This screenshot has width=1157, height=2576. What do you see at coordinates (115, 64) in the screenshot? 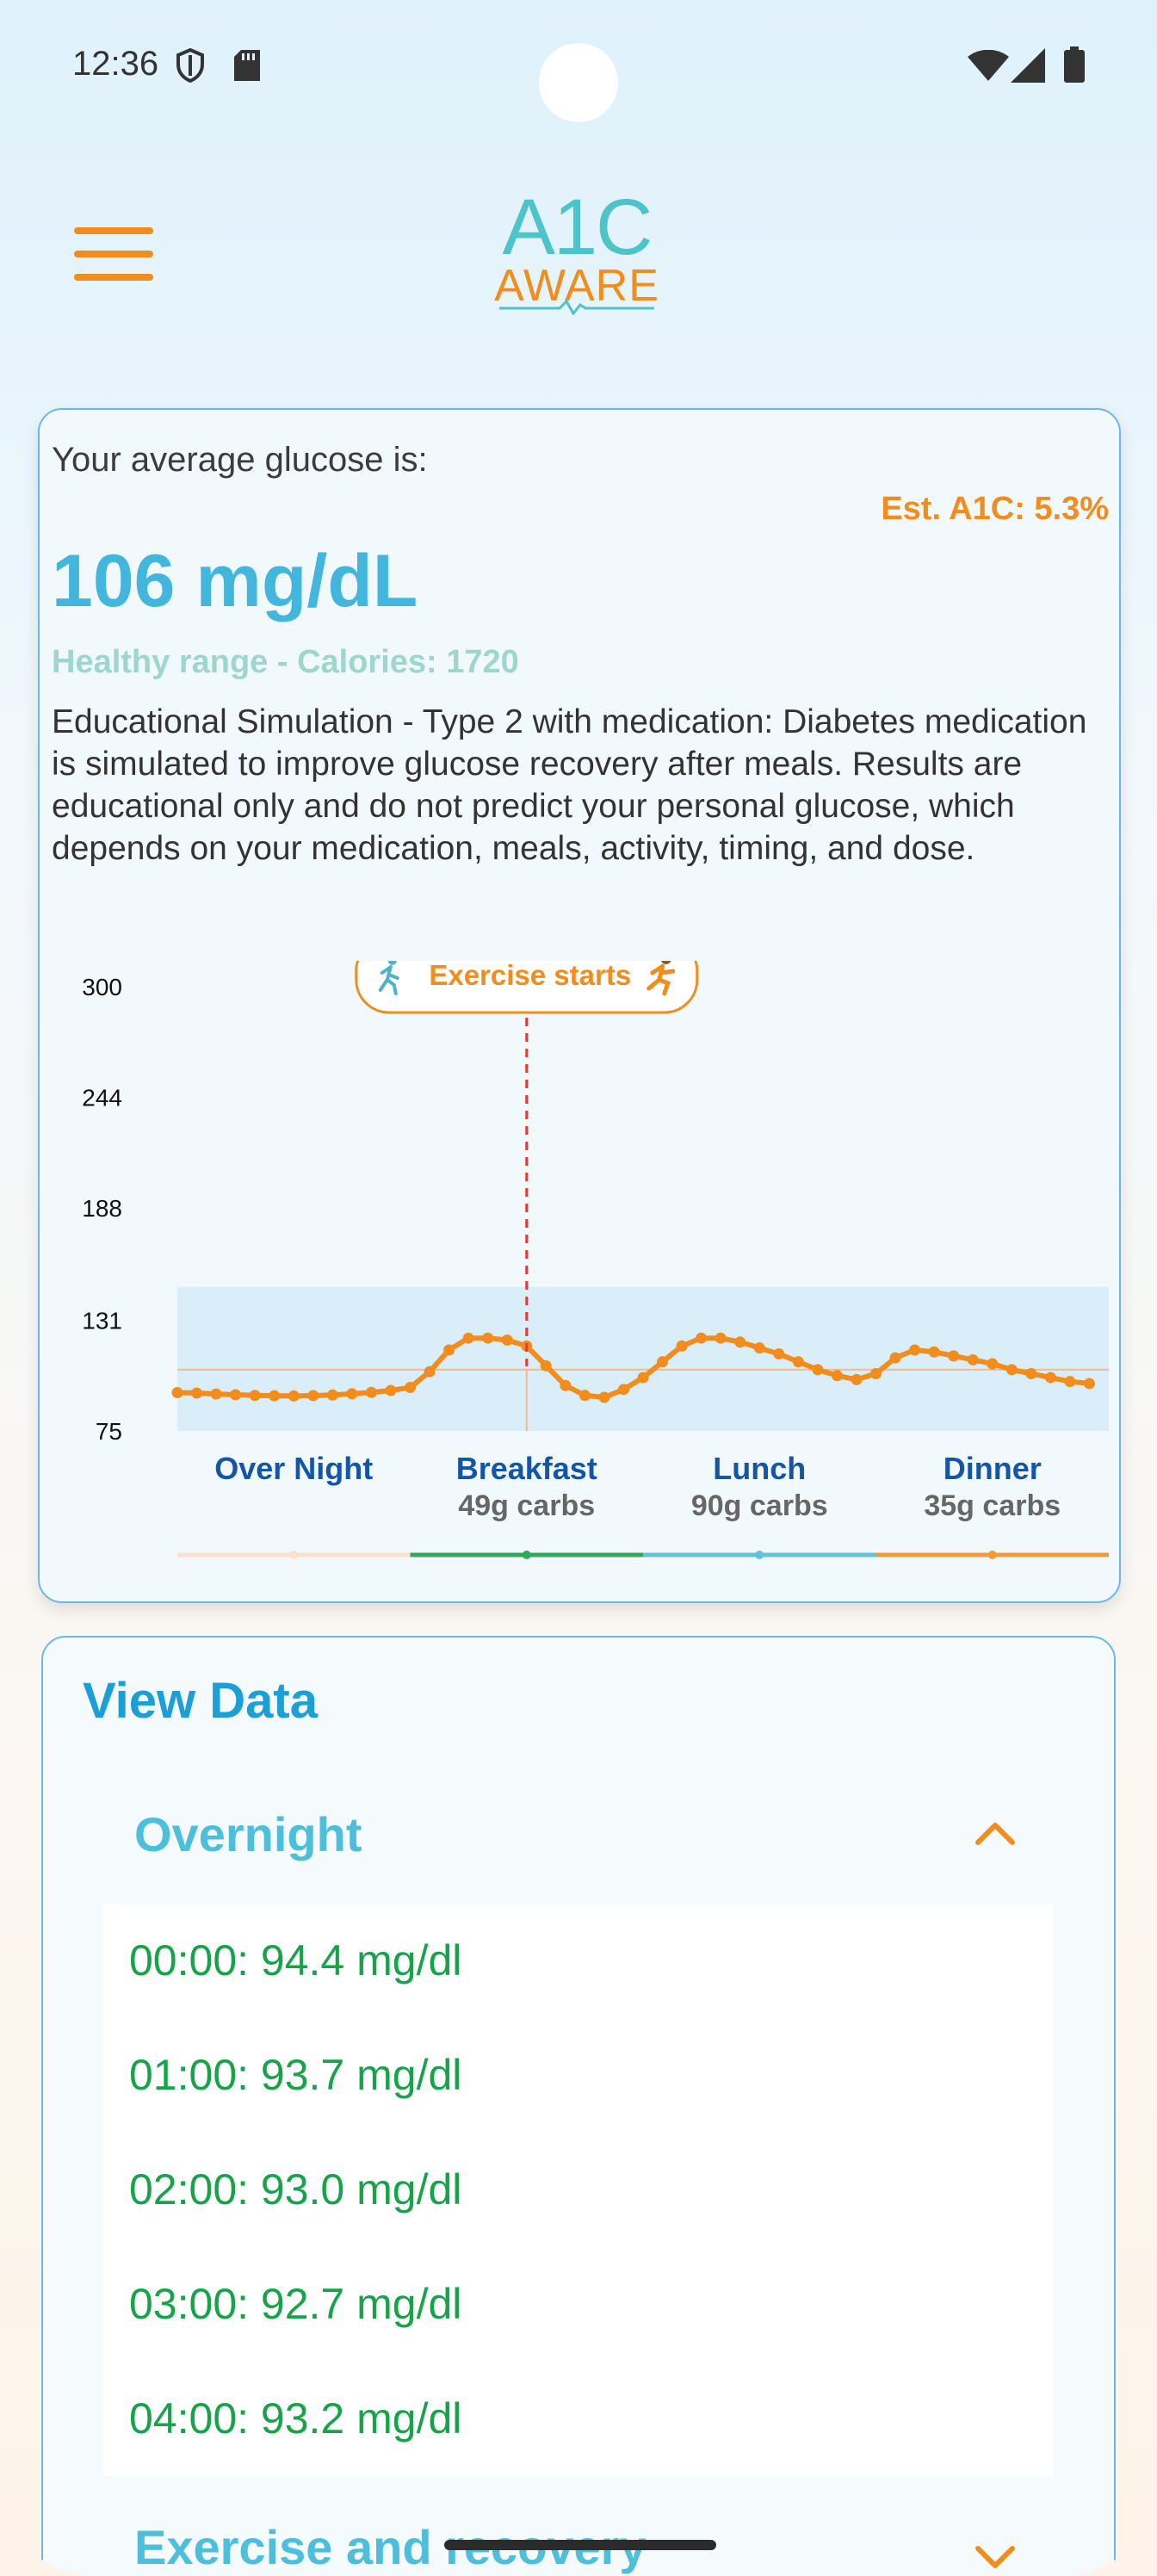
I see `status-time: 12:36` at bounding box center [115, 64].